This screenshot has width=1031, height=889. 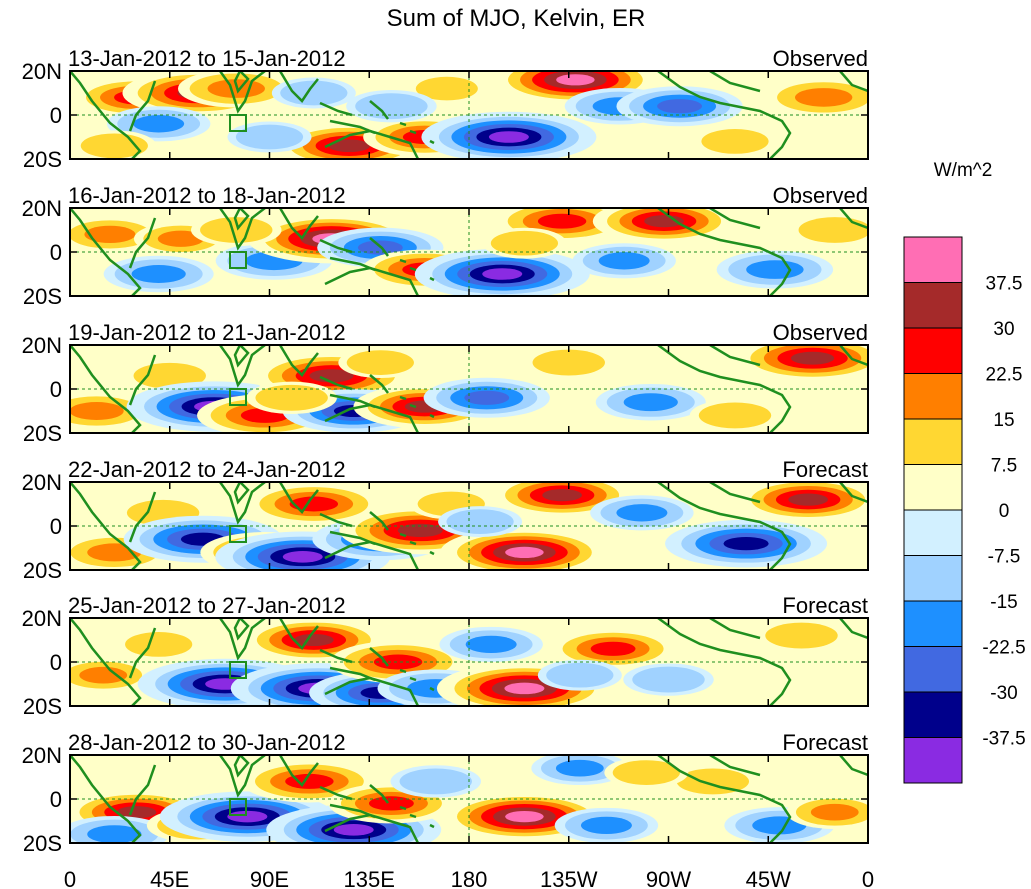 I want to click on colorbar-label: -7.5, so click(x=1004, y=557).